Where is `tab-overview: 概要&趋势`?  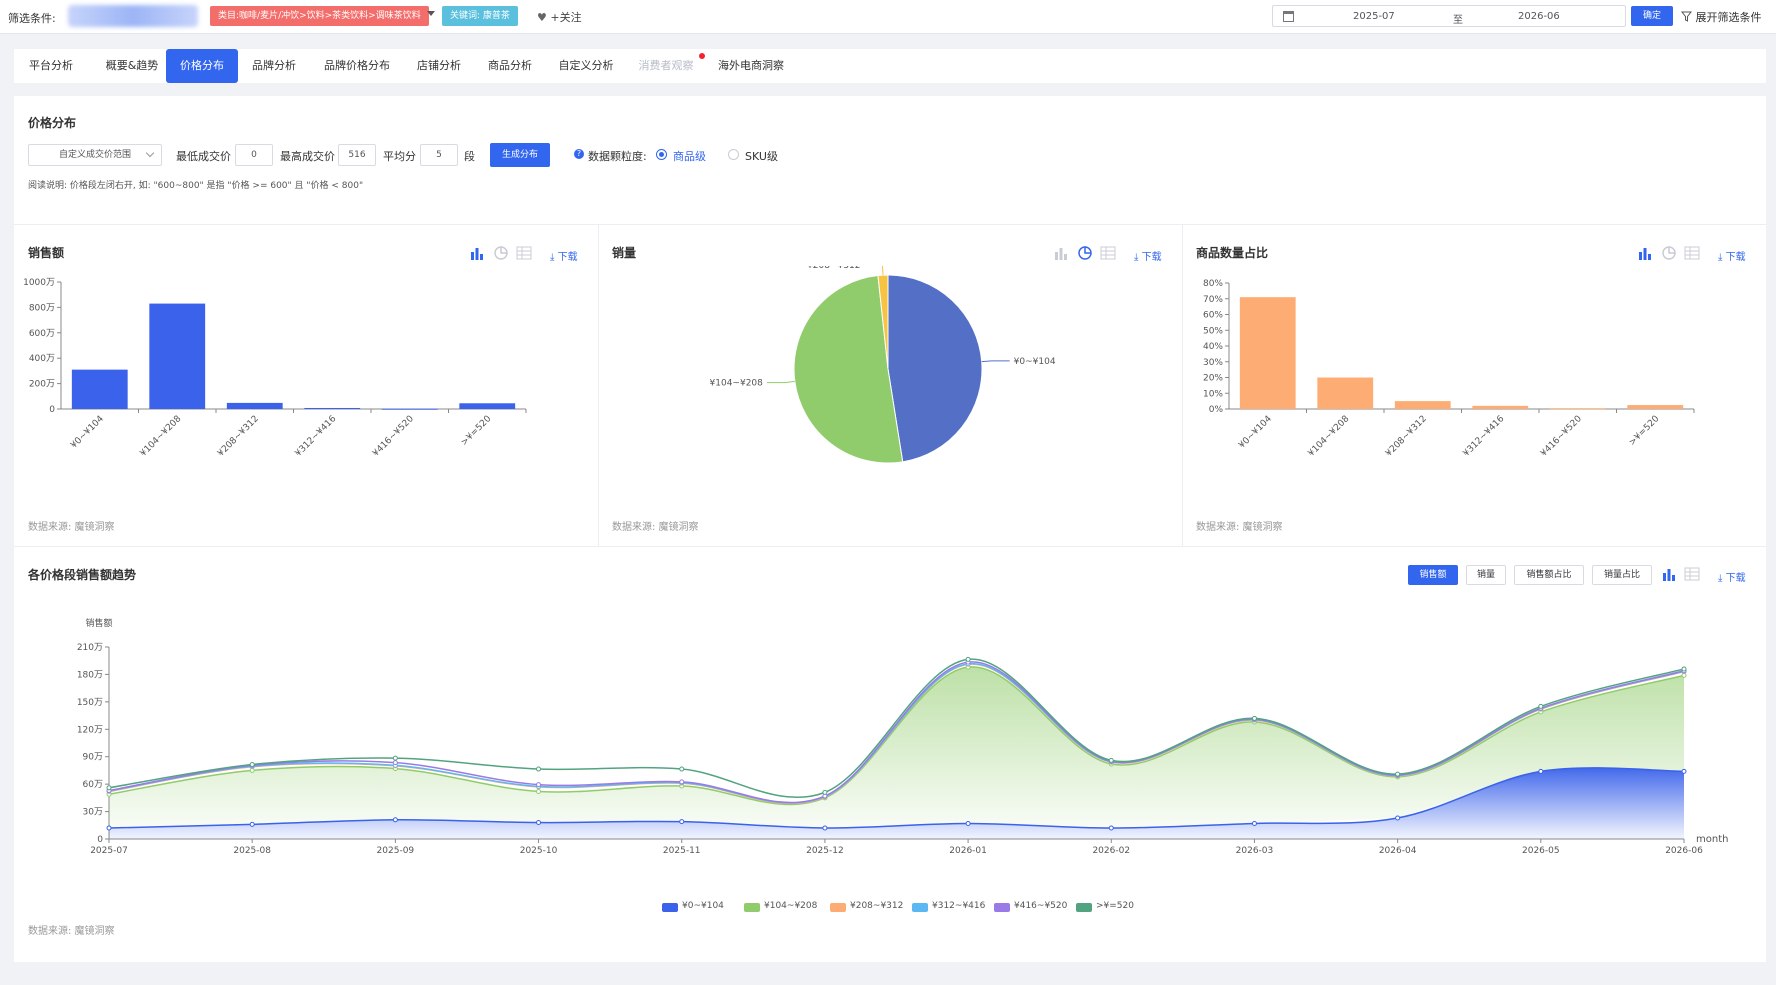
tab-overview: 概要&趋势 is located at coordinates (132, 65).